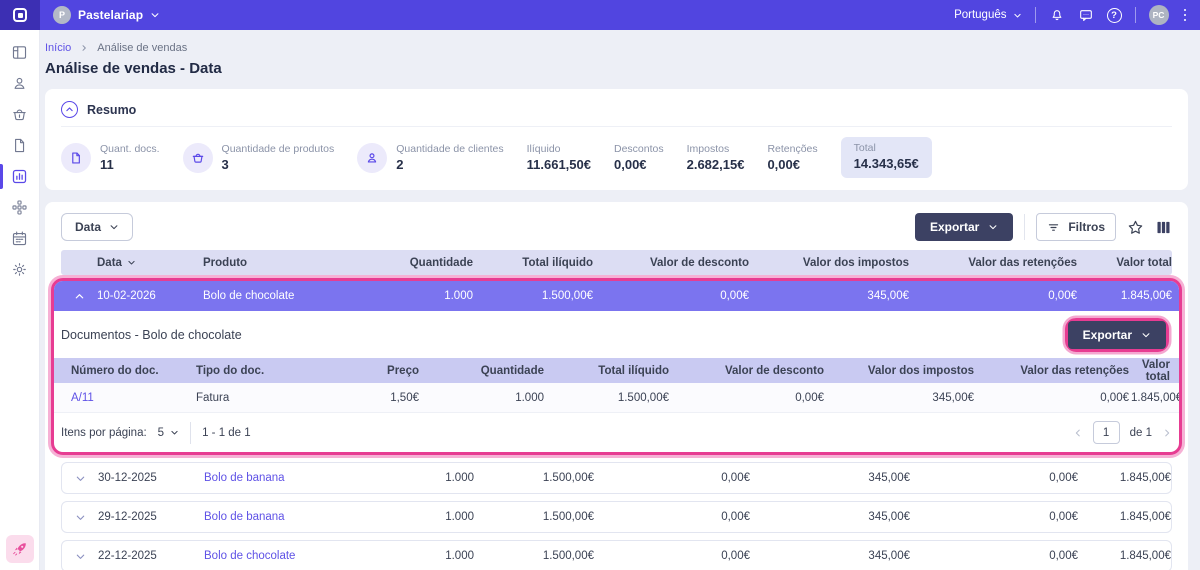 The width and height of the screenshot is (1200, 570). I want to click on column-header-quantidade: Quantidade, so click(441, 262).